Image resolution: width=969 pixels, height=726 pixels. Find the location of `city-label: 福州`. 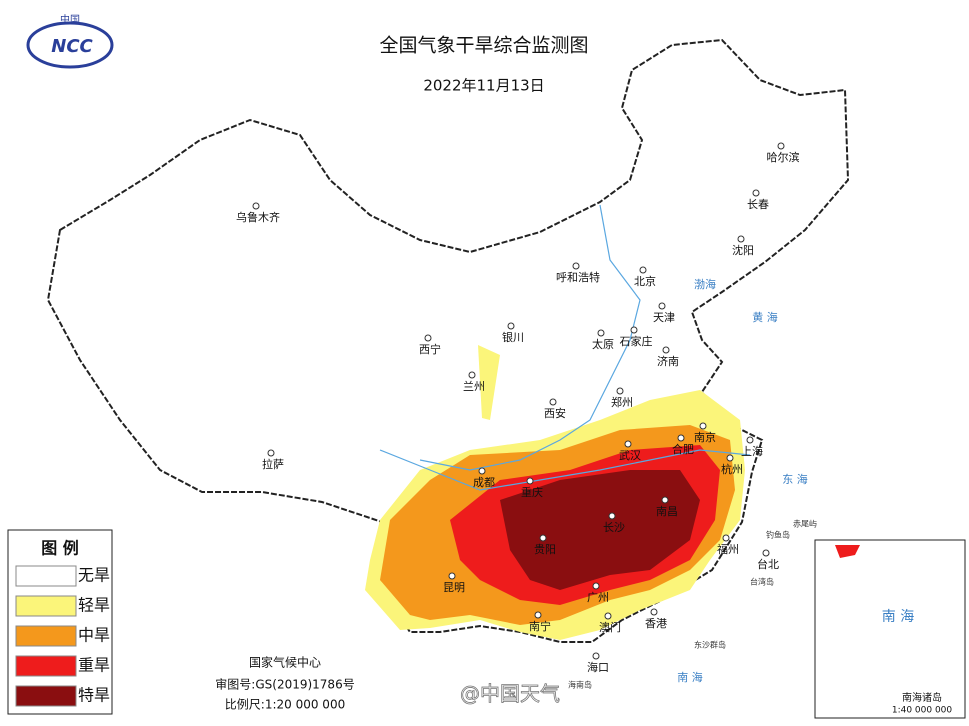

city-label: 福州 is located at coordinates (728, 549).